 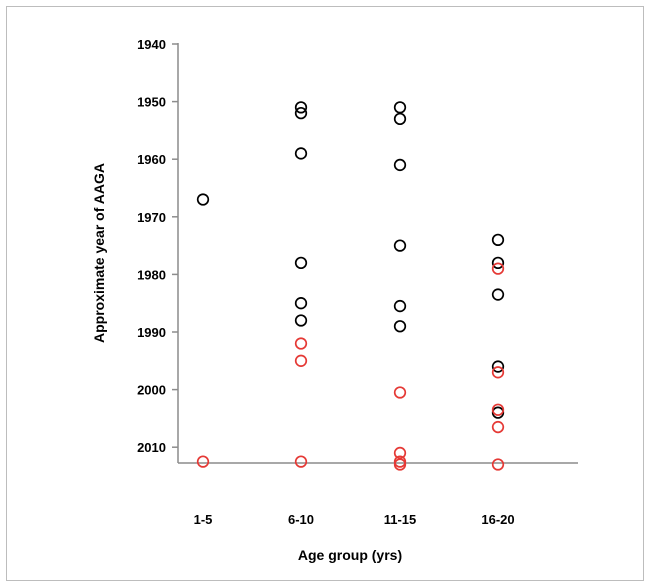 I want to click on y-tick-label: 1990, so click(x=151, y=332).